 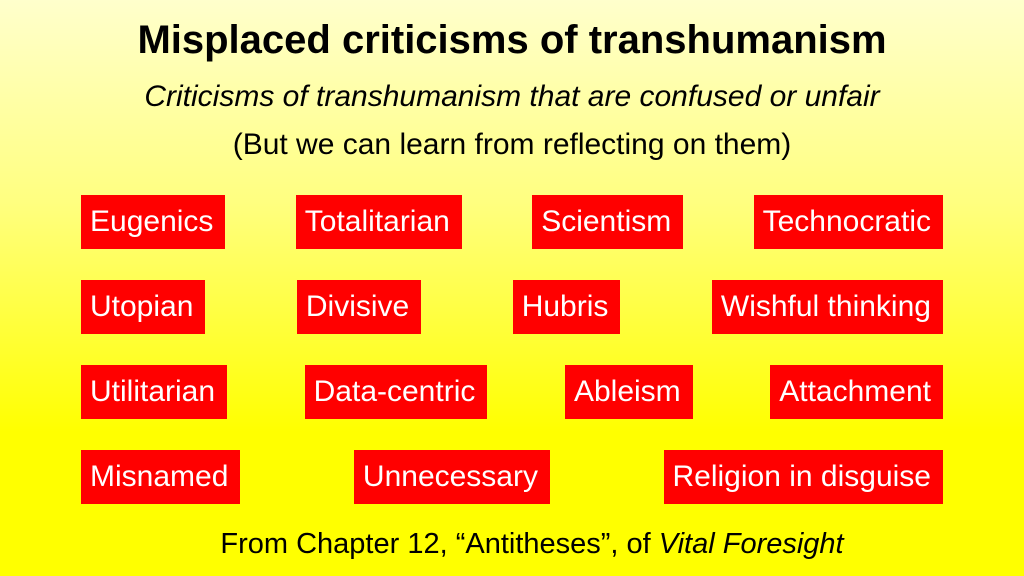 I want to click on criticism-tag: Hubris, so click(x=566, y=307).